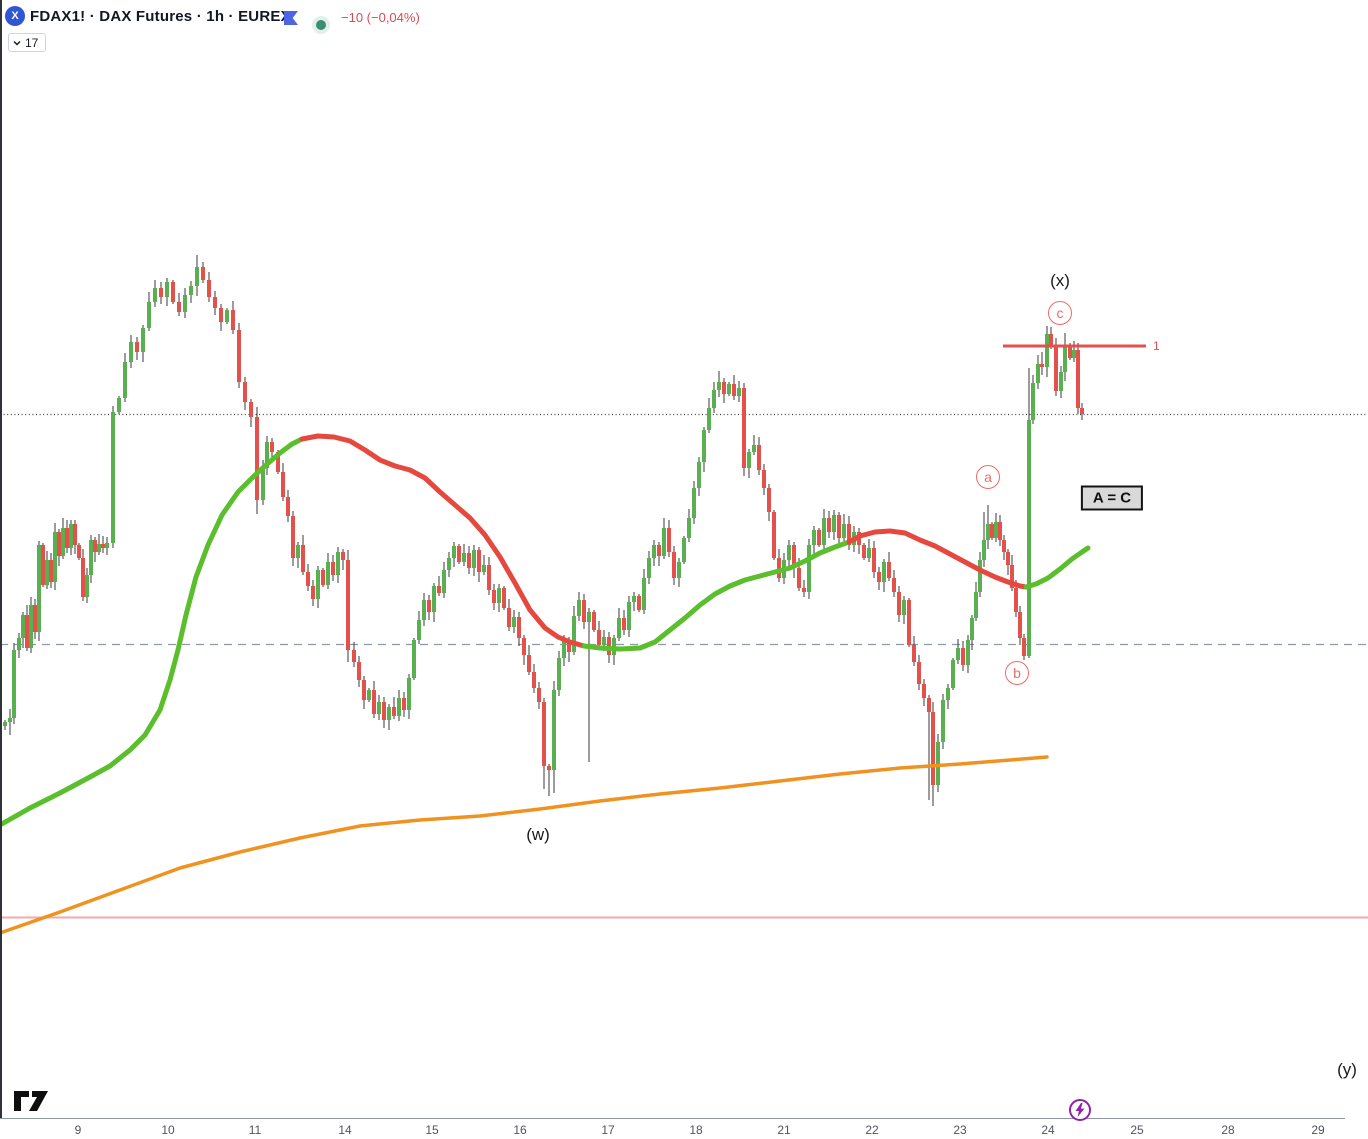 This screenshot has width=1368, height=1139. I want to click on annotation-b: b, so click(1017, 673).